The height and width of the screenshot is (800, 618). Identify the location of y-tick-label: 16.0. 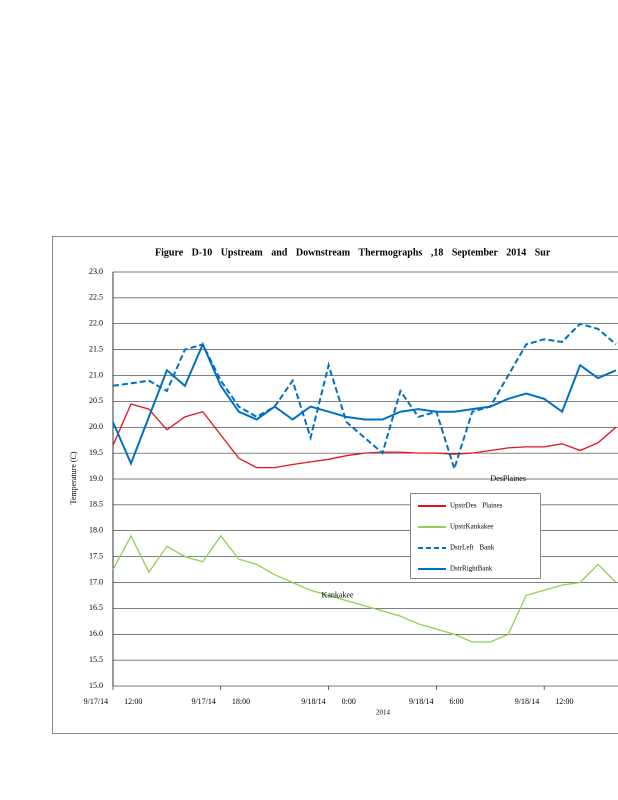
(96, 633).